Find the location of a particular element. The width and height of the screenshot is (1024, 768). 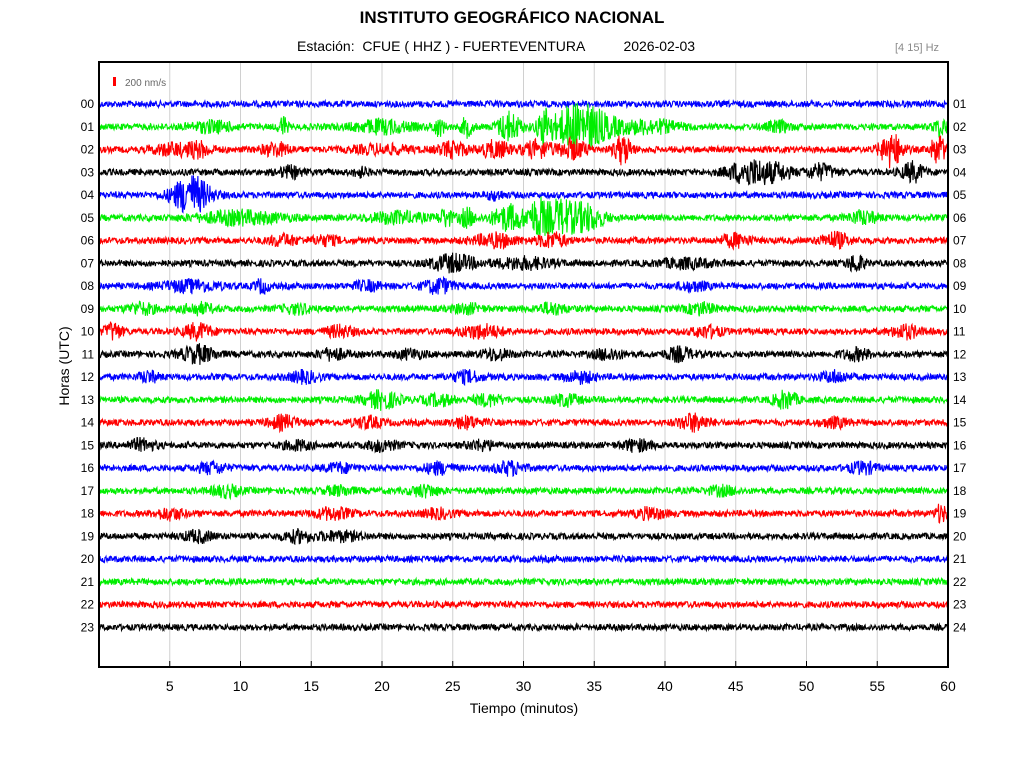

hour-label-left: 09 is located at coordinates (88, 309).